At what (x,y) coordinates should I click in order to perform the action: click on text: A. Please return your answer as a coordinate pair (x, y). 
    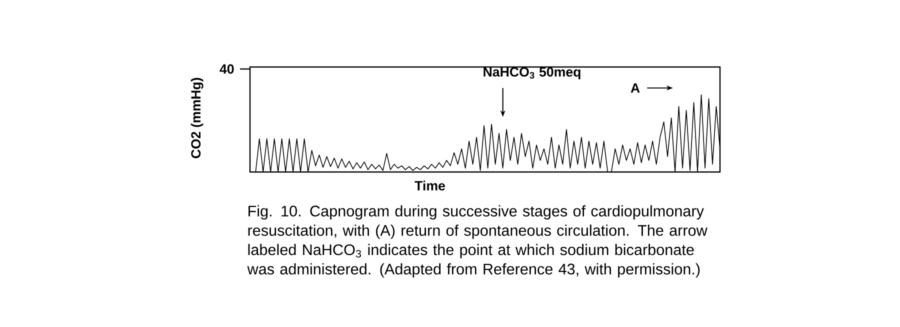
    Looking at the image, I should click on (635, 88).